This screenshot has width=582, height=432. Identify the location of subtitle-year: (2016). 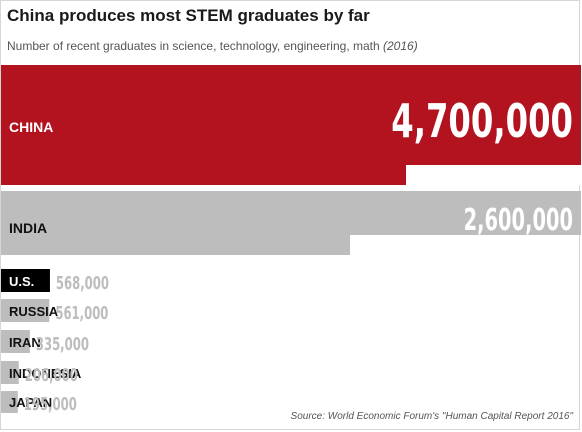
(400, 46).